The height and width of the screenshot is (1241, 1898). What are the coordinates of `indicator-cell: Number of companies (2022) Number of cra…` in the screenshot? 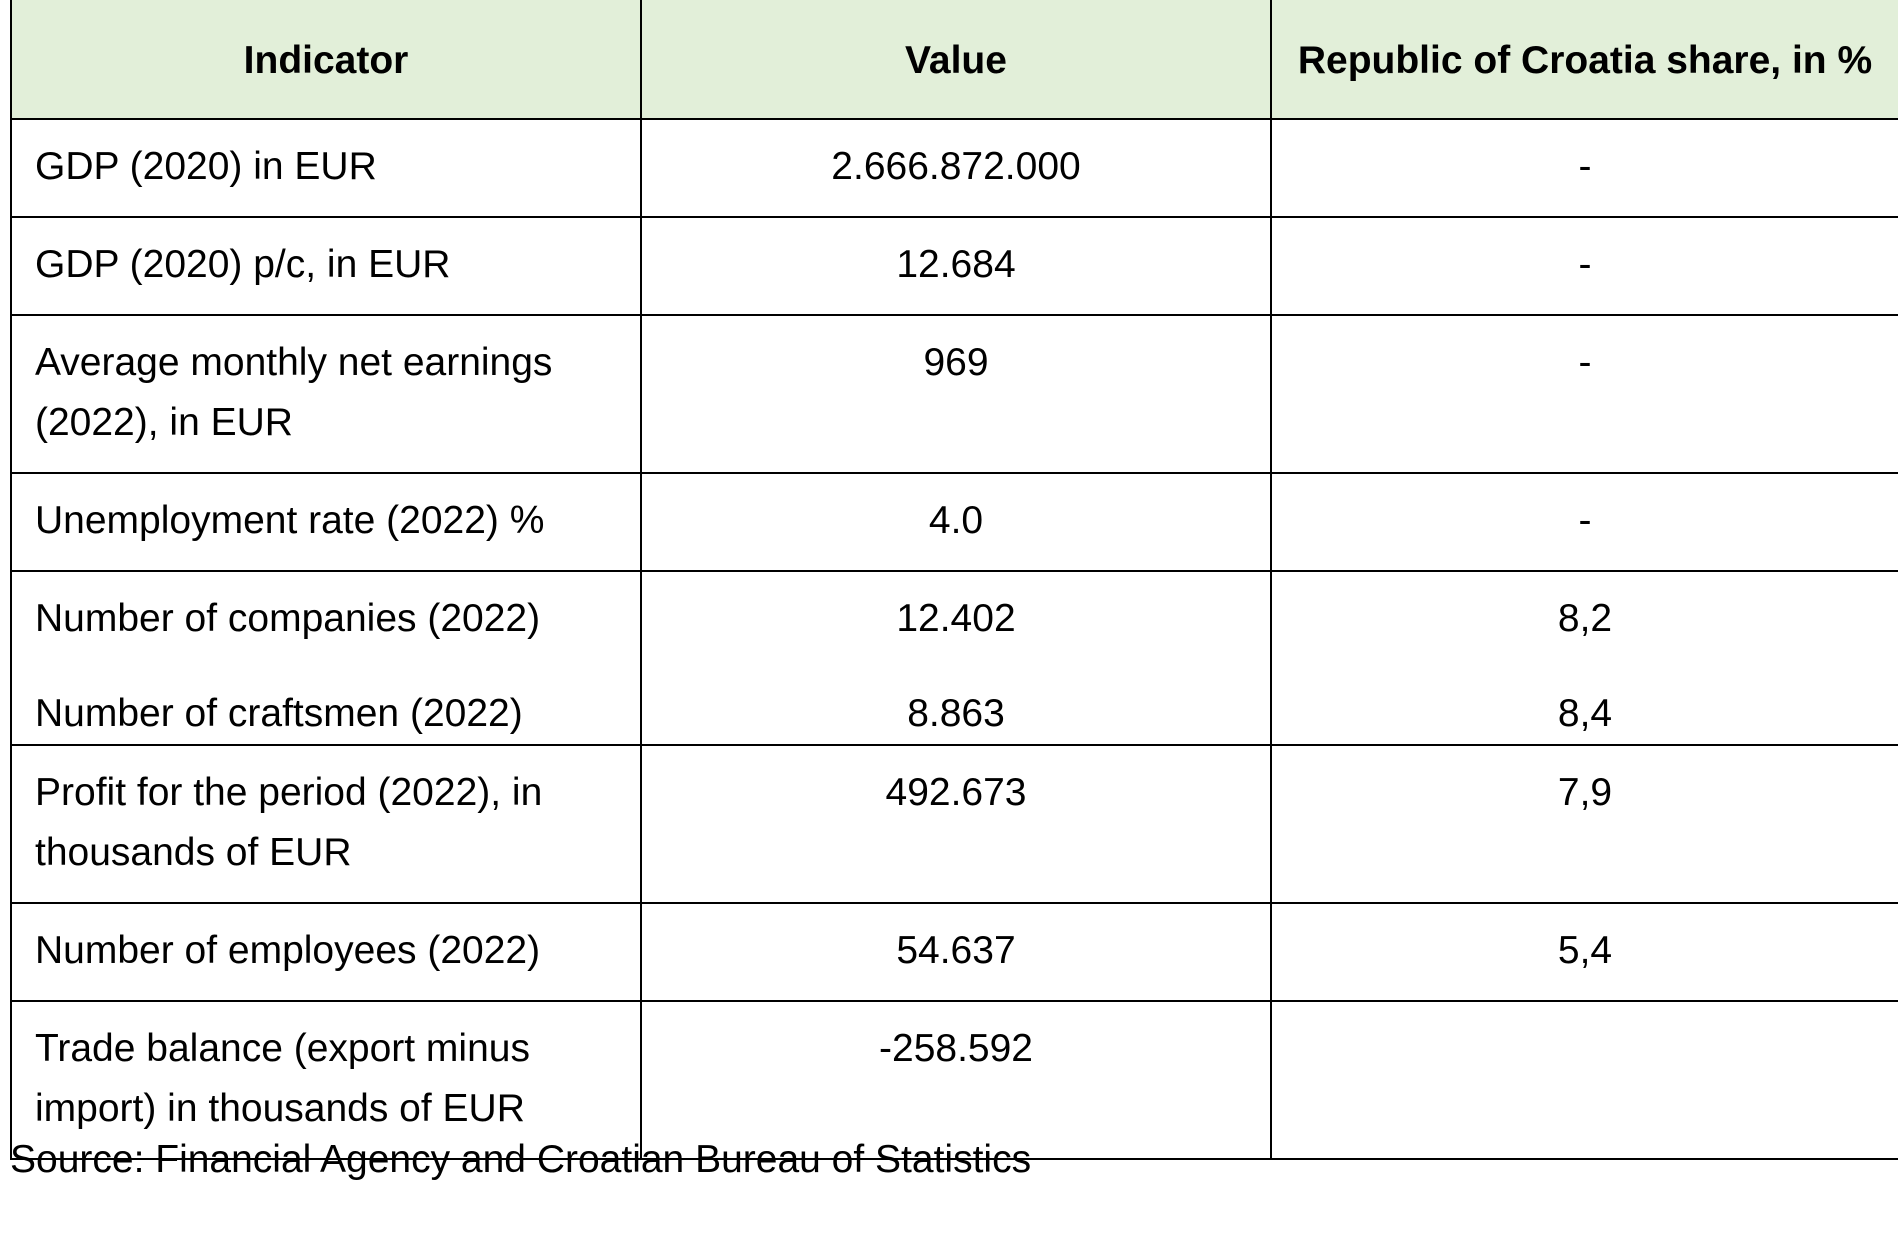 It's located at (326, 658).